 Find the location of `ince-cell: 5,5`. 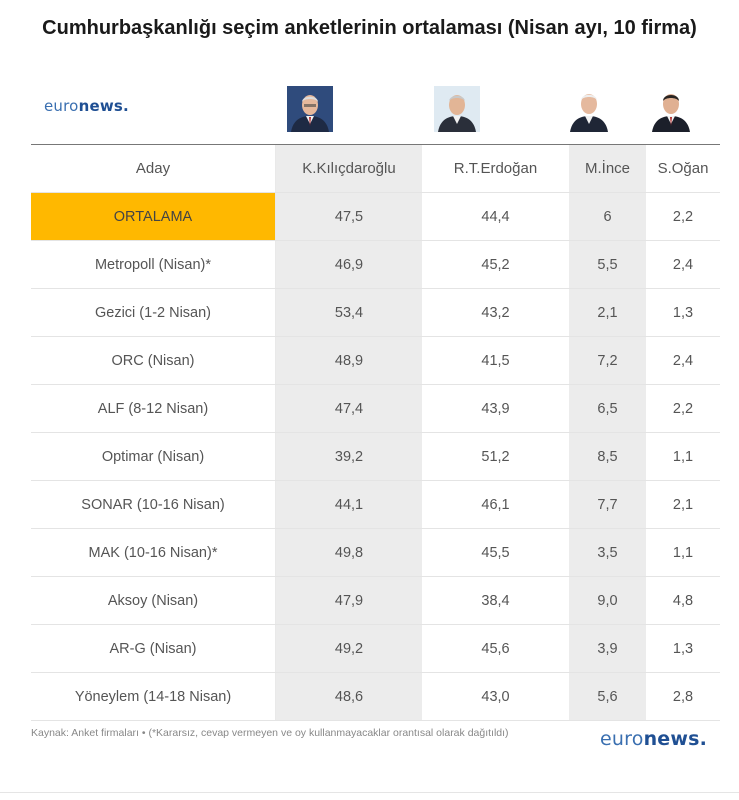

ince-cell: 5,5 is located at coordinates (607, 264).